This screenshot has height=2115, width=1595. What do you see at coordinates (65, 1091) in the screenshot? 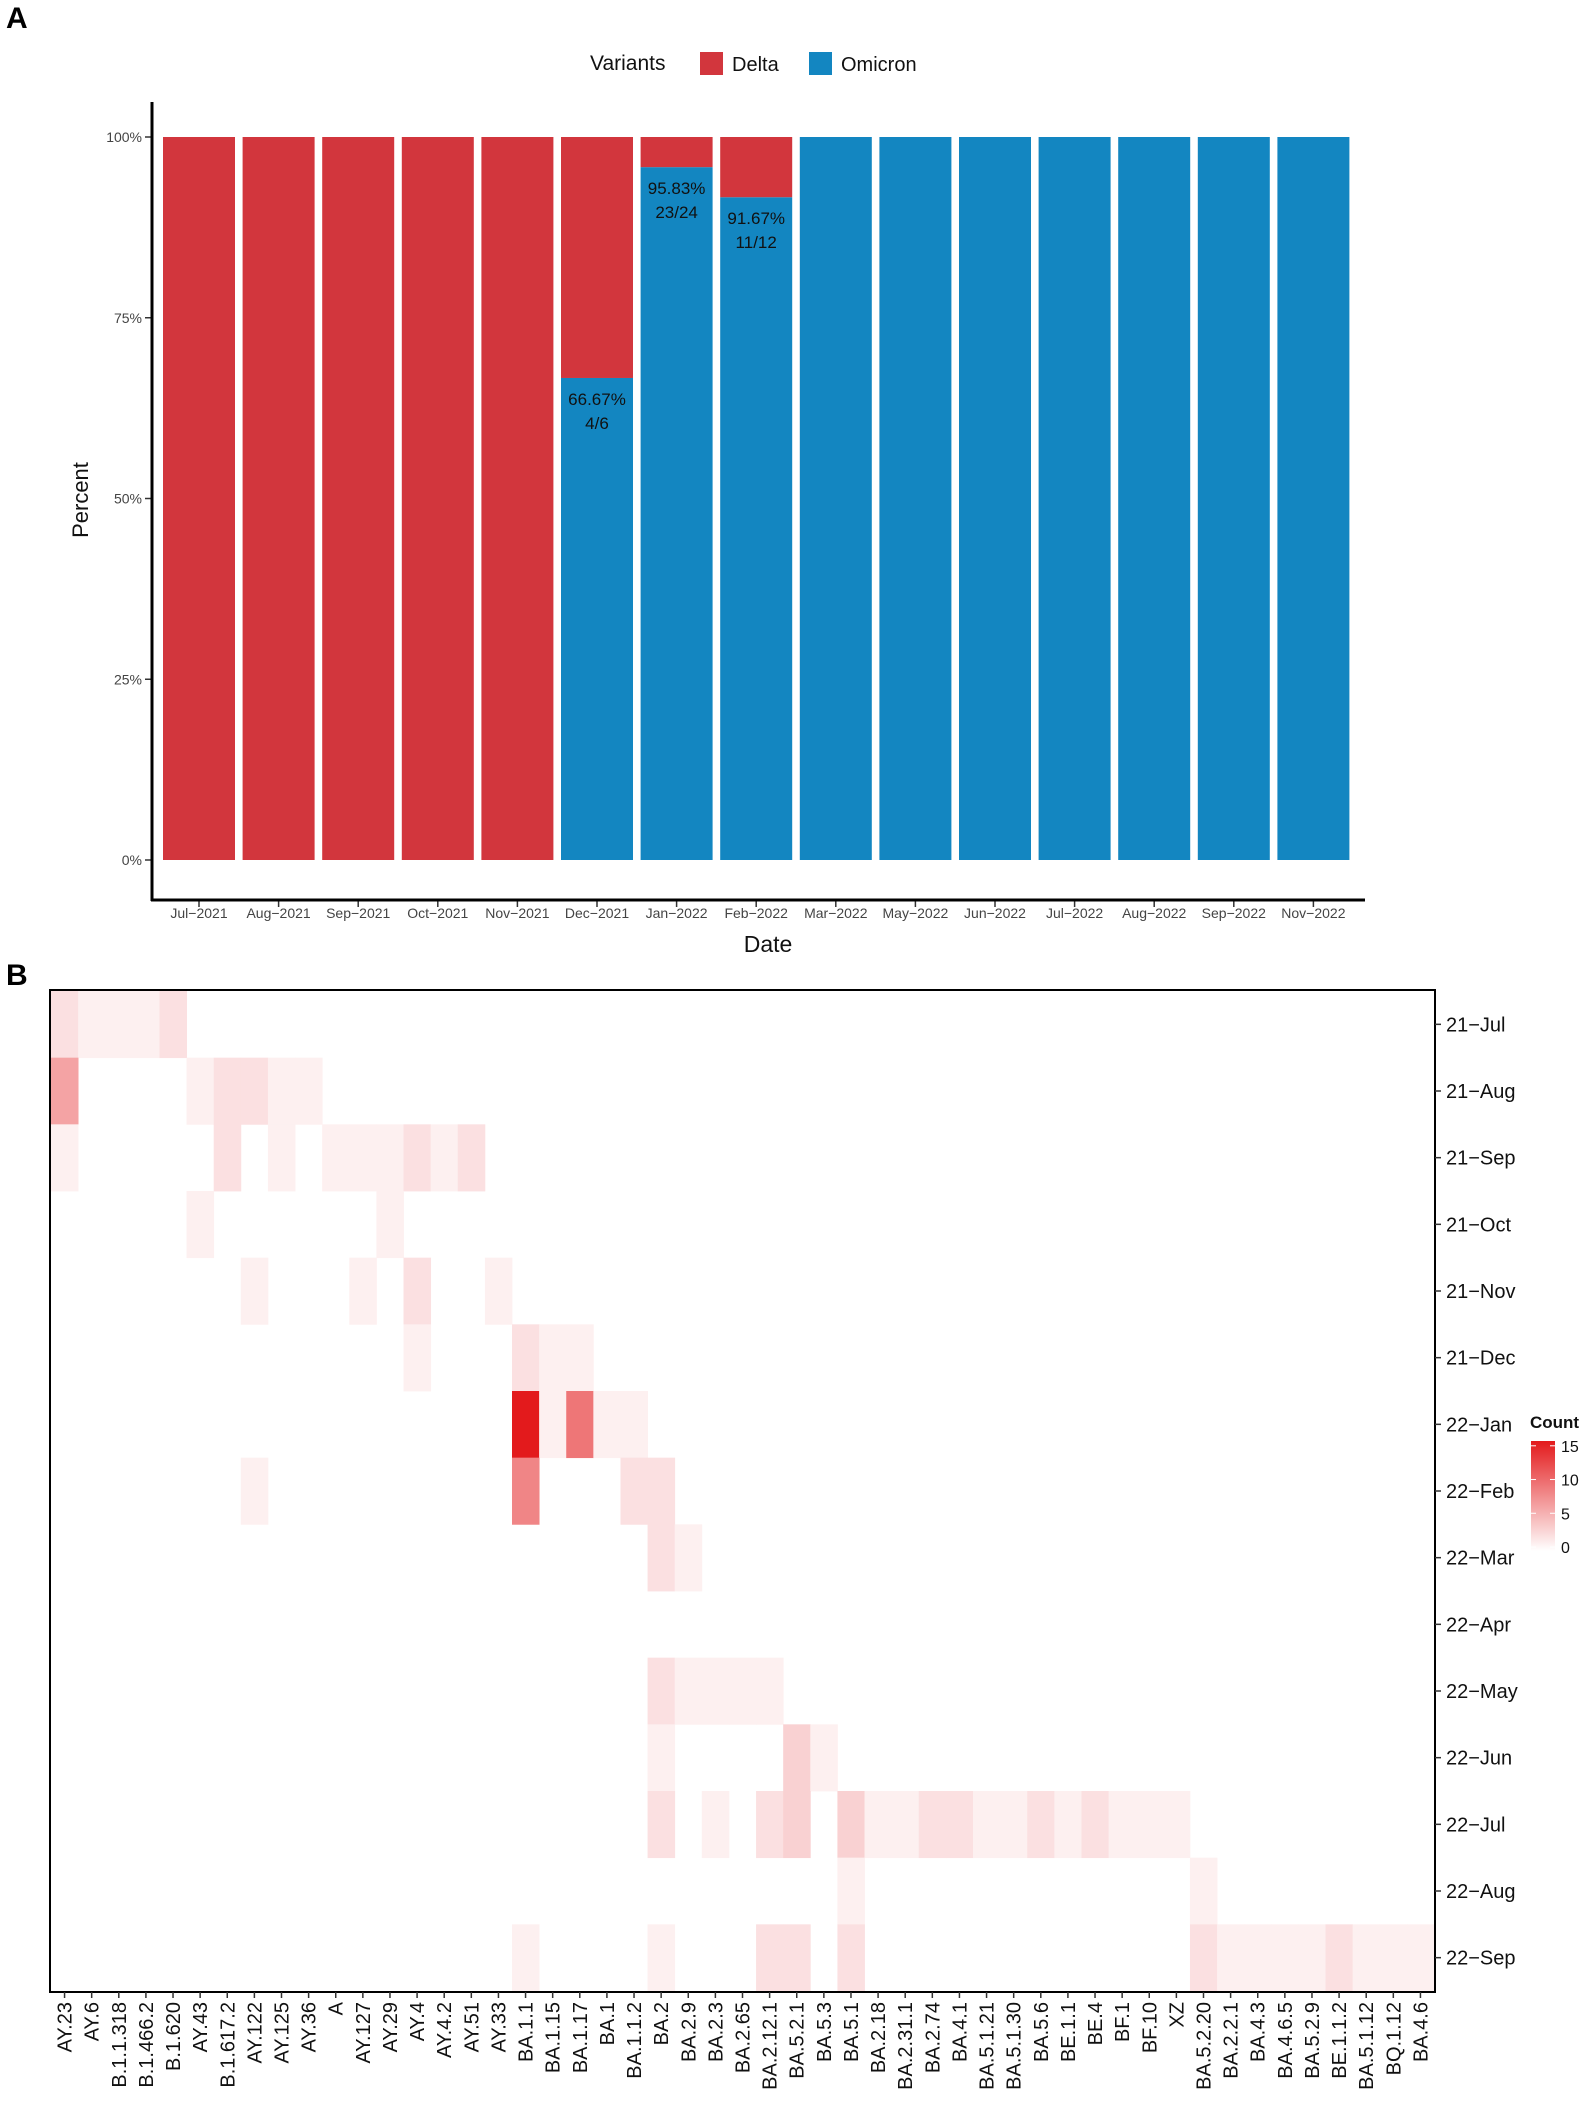
I see `heatmap-cell-21-Aug-AY.23` at bounding box center [65, 1091].